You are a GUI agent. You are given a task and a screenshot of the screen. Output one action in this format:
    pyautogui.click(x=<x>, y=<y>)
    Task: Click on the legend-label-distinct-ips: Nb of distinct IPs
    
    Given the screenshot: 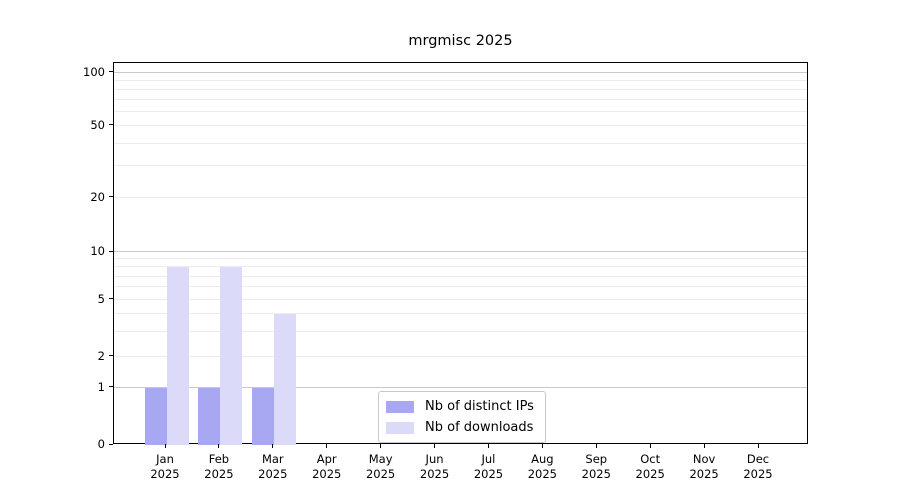 What is the action you would take?
    pyautogui.click(x=479, y=406)
    